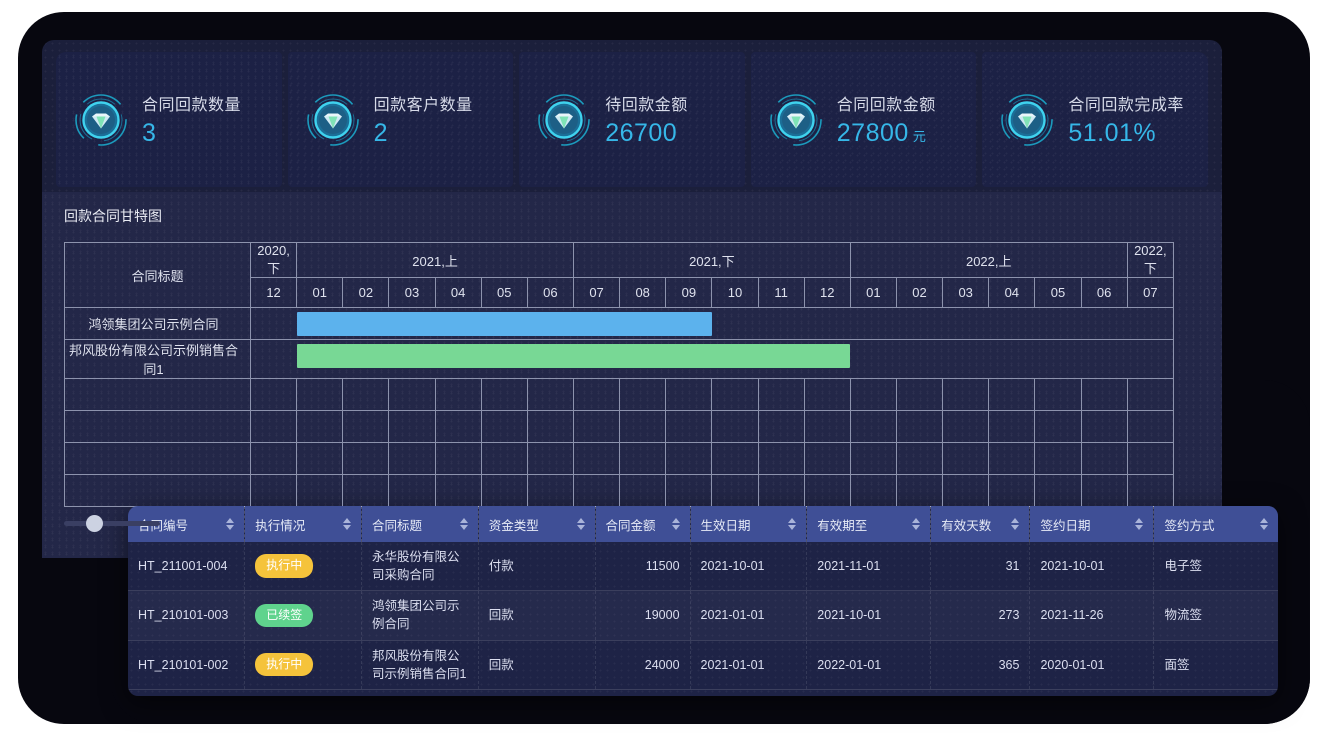 The height and width of the screenshot is (756, 1328). Describe the element at coordinates (869, 615) in the screenshot. I see `cell-expiry-date: 2021-10-01` at that location.